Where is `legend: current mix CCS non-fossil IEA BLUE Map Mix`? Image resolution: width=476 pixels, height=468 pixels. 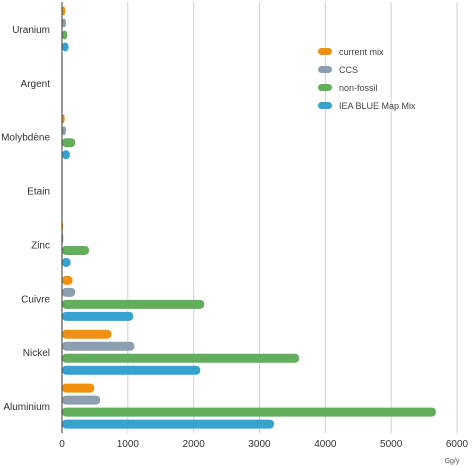 legend: current mix CCS non-fossil IEA BLUE Map Mix is located at coordinates (367, 79).